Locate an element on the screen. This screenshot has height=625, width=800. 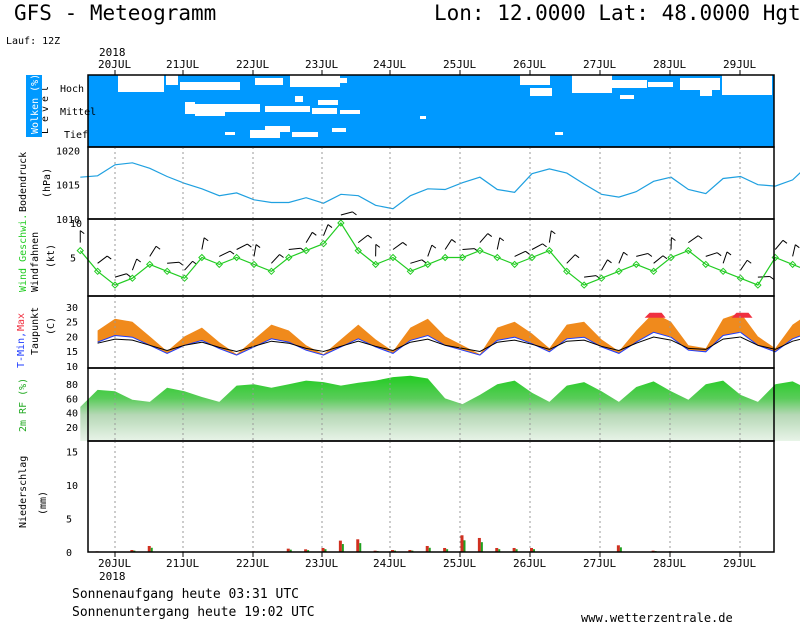
pressure-tick-label: 1010 is located at coordinates (68, 220).